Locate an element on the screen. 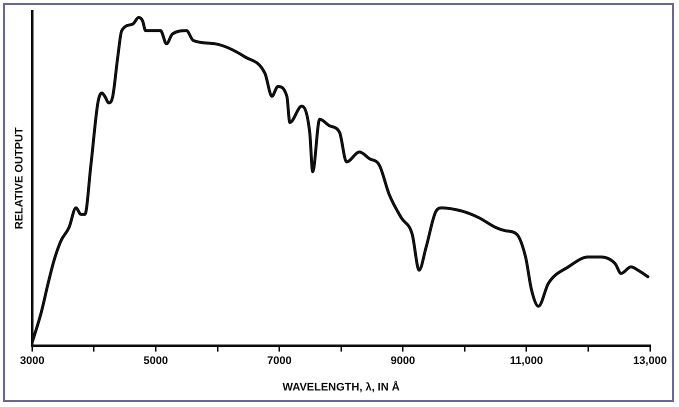 Image resolution: width=679 pixels, height=407 pixels. y-axis-title: RELATIVE OUTPUT is located at coordinates (20, 178).